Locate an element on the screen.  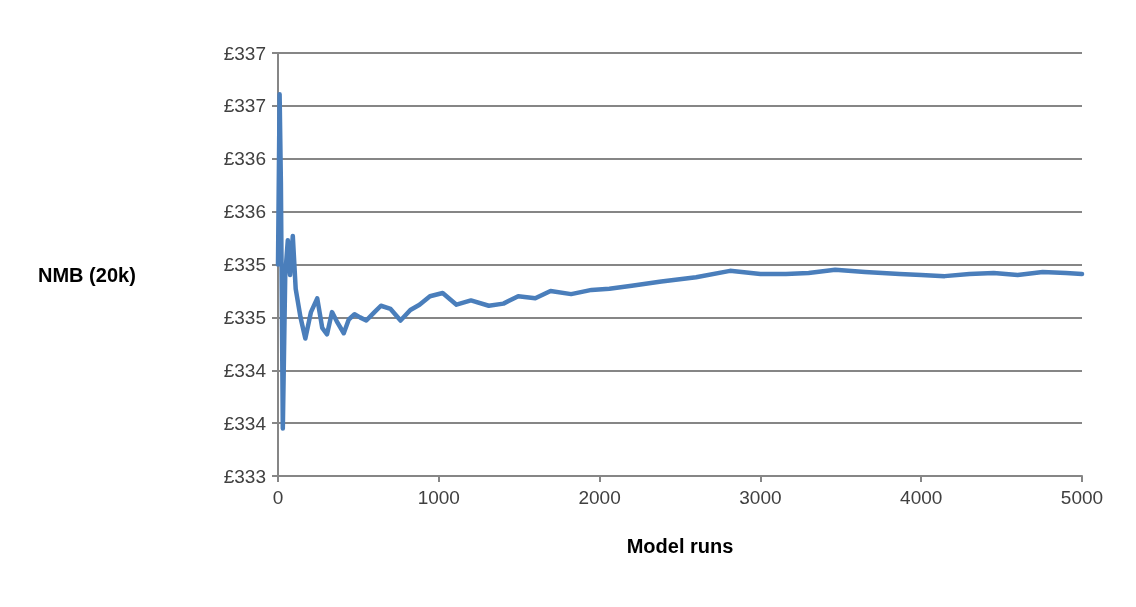
x-axis-title: Model runs is located at coordinates (680, 546).